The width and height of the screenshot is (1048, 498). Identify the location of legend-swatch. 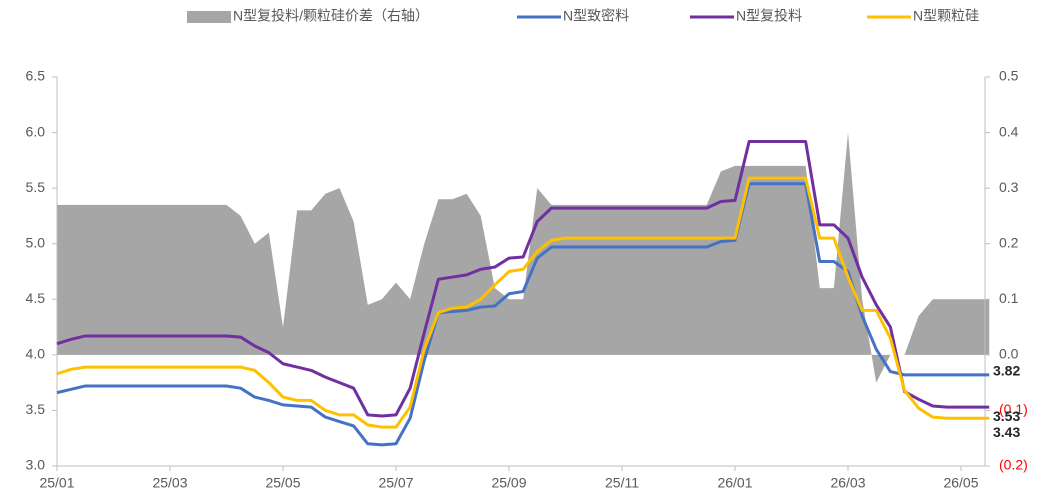
(209, 17).